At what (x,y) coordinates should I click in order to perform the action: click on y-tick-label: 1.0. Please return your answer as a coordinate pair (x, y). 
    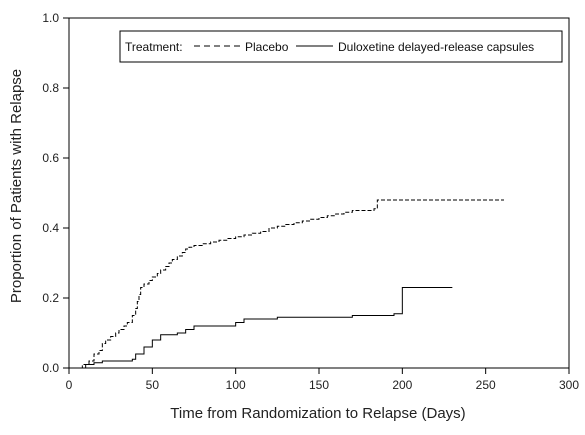
    Looking at the image, I should click on (50, 18).